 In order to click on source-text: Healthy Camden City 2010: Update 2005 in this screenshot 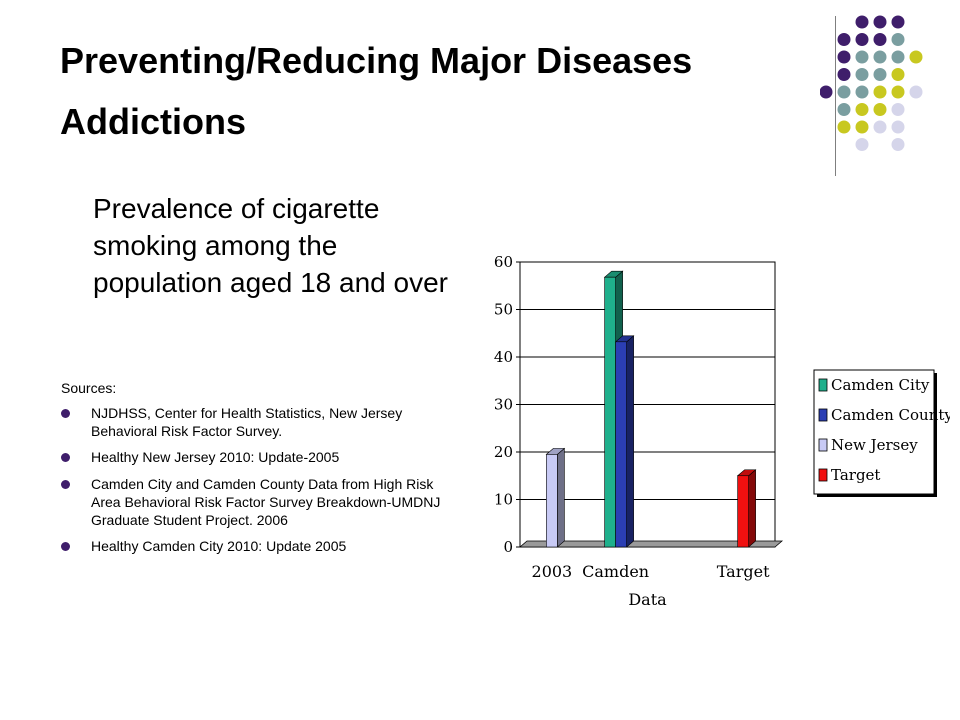, I will do `click(219, 546)`.